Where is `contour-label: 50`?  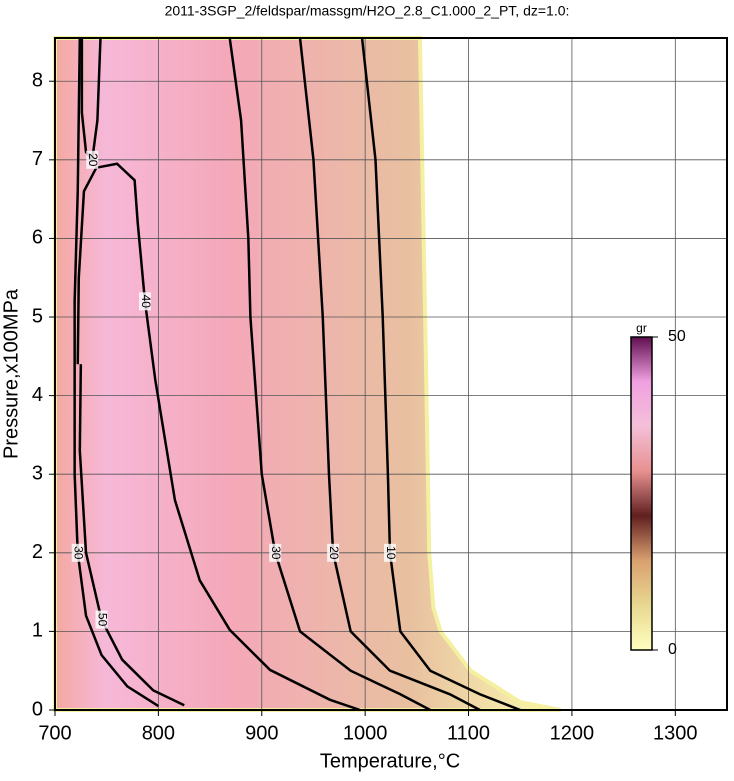 contour-label: 50 is located at coordinates (102, 620).